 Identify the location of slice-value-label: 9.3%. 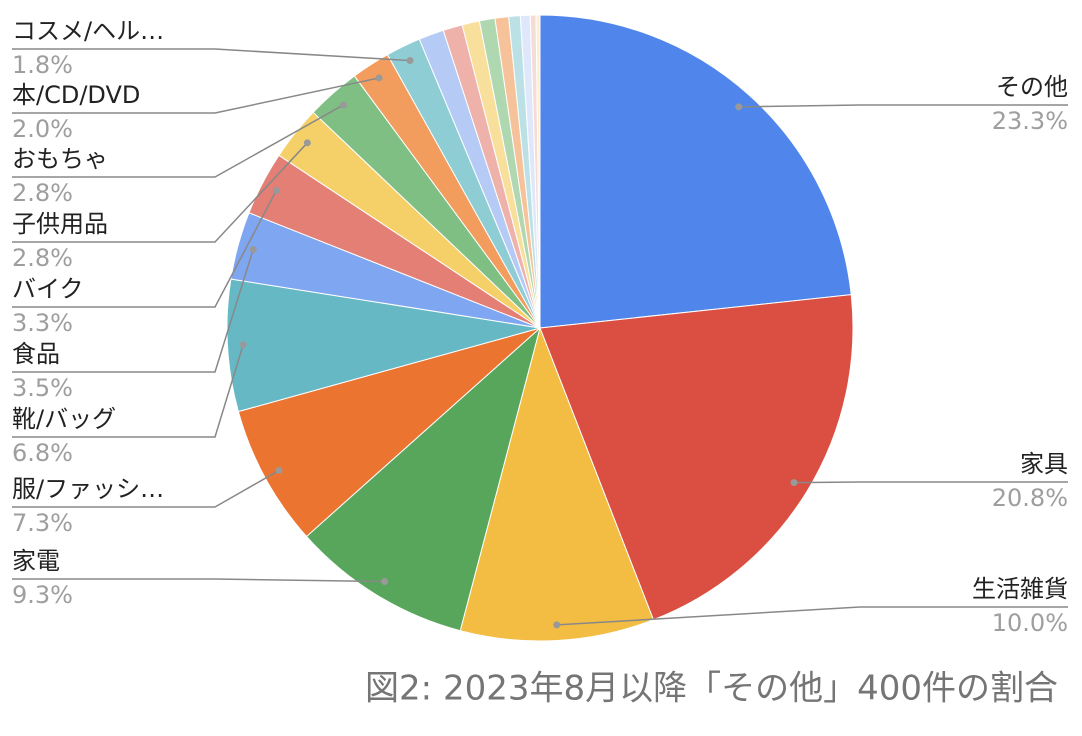
(42, 595).